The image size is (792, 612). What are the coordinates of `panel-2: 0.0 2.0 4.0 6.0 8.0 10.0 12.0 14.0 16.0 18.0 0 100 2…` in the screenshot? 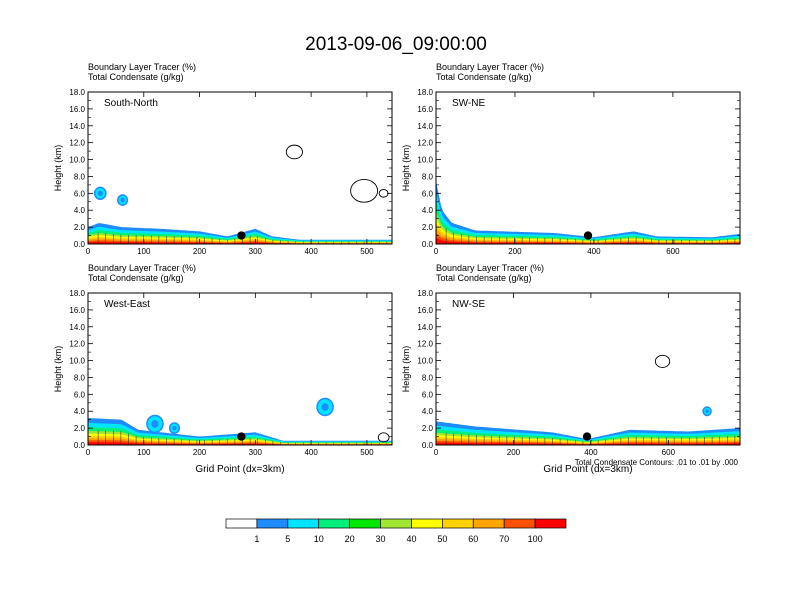 It's located at (223, 369).